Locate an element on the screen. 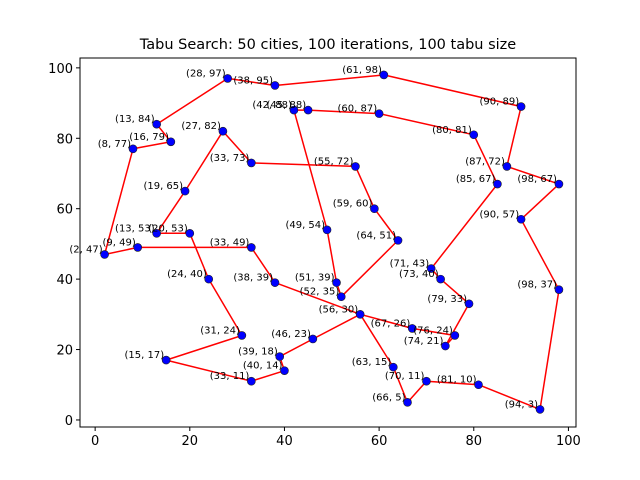 The width and height of the screenshot is (640, 480). y-tick-label: 0 is located at coordinates (69, 421).